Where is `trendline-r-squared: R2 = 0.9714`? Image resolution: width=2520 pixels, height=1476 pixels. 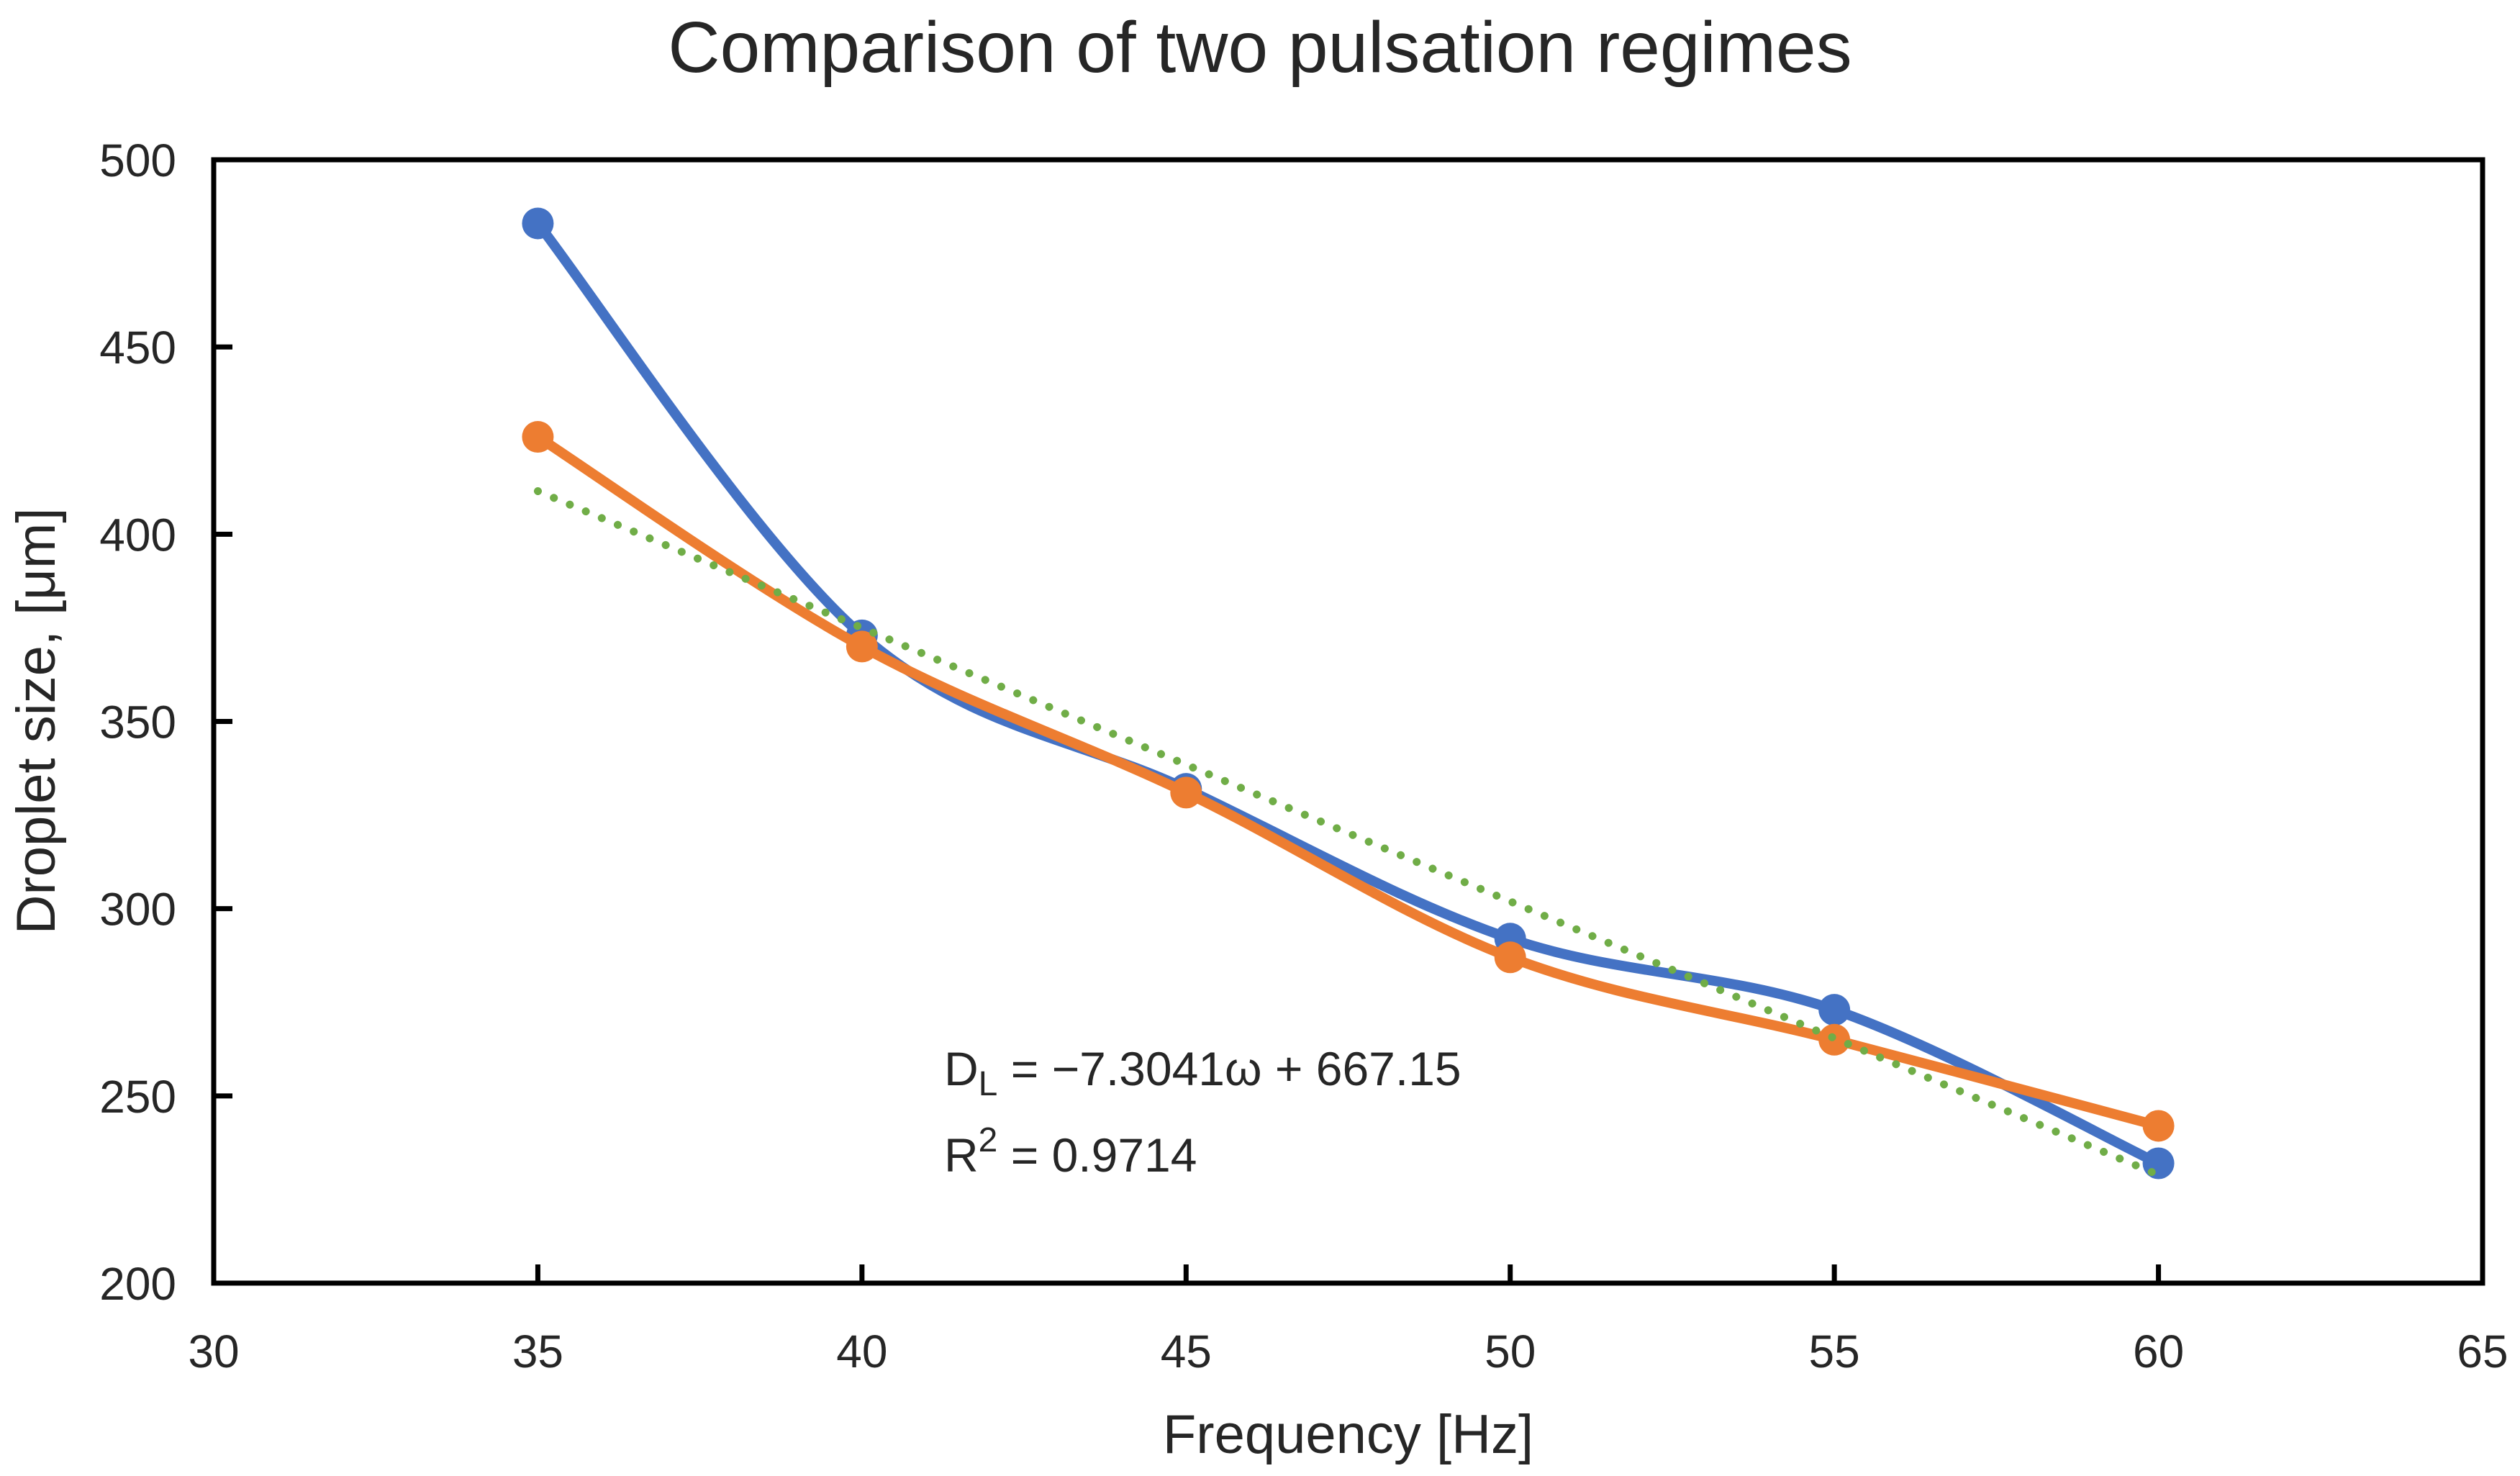
trendline-r-squared: R2 = 0.9714 is located at coordinates (1070, 1151).